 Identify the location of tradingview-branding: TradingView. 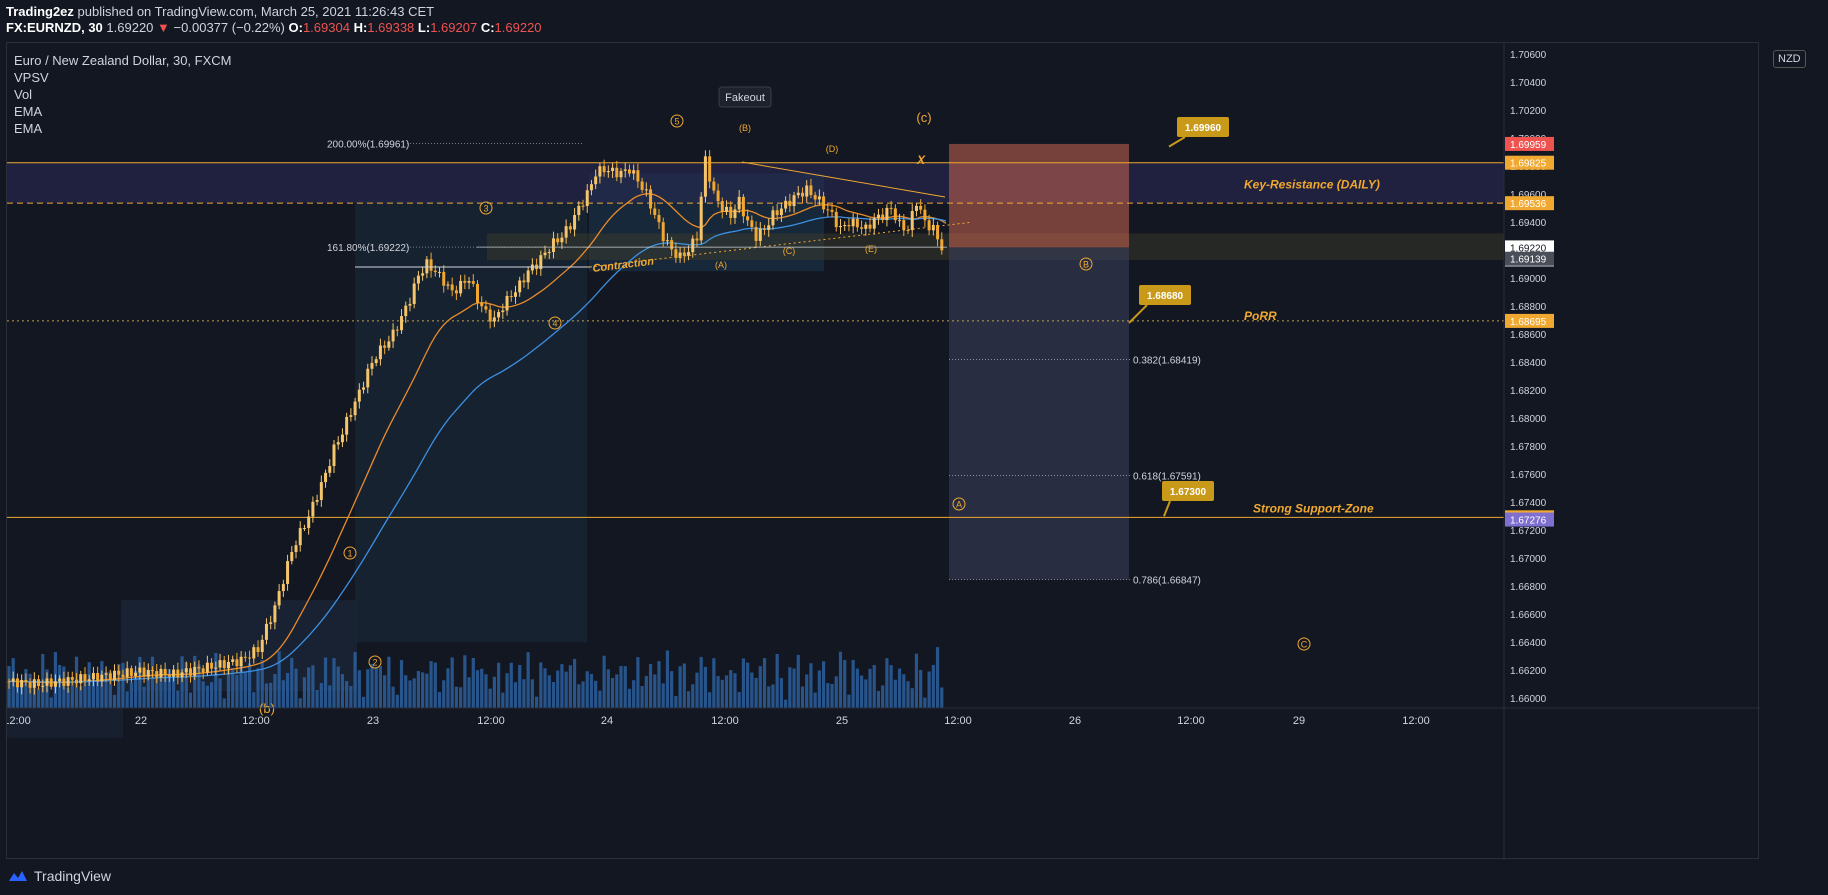
(59, 876).